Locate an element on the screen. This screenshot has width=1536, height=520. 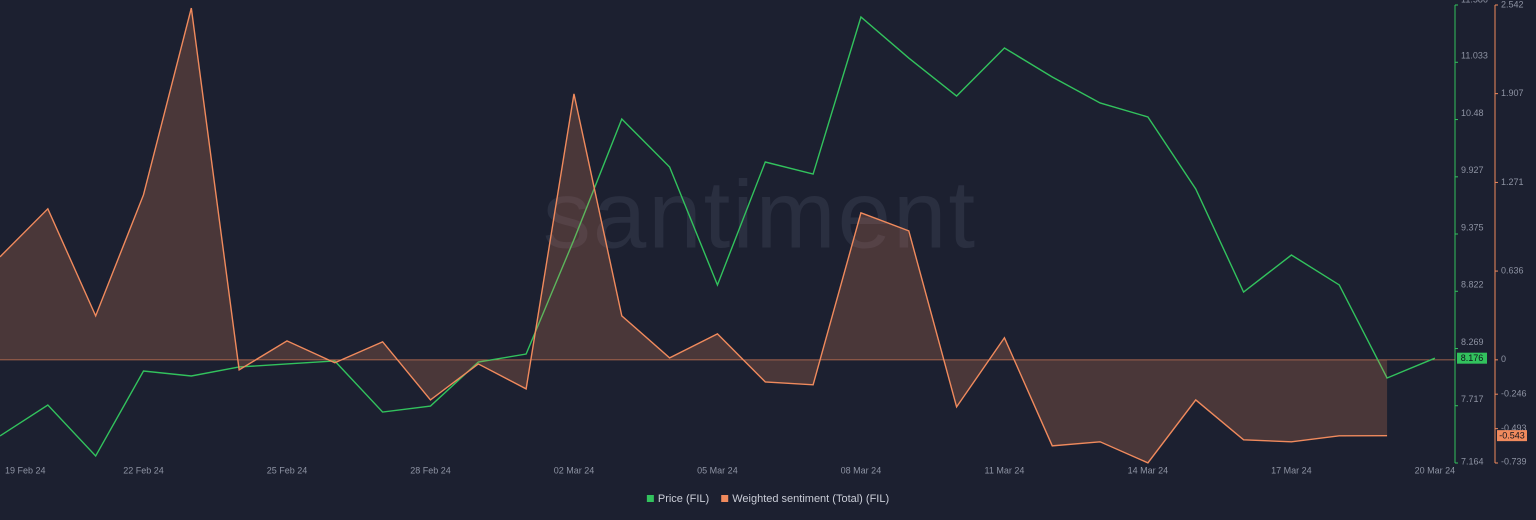
y-tick-label: 9.375 is located at coordinates (1472, 227).